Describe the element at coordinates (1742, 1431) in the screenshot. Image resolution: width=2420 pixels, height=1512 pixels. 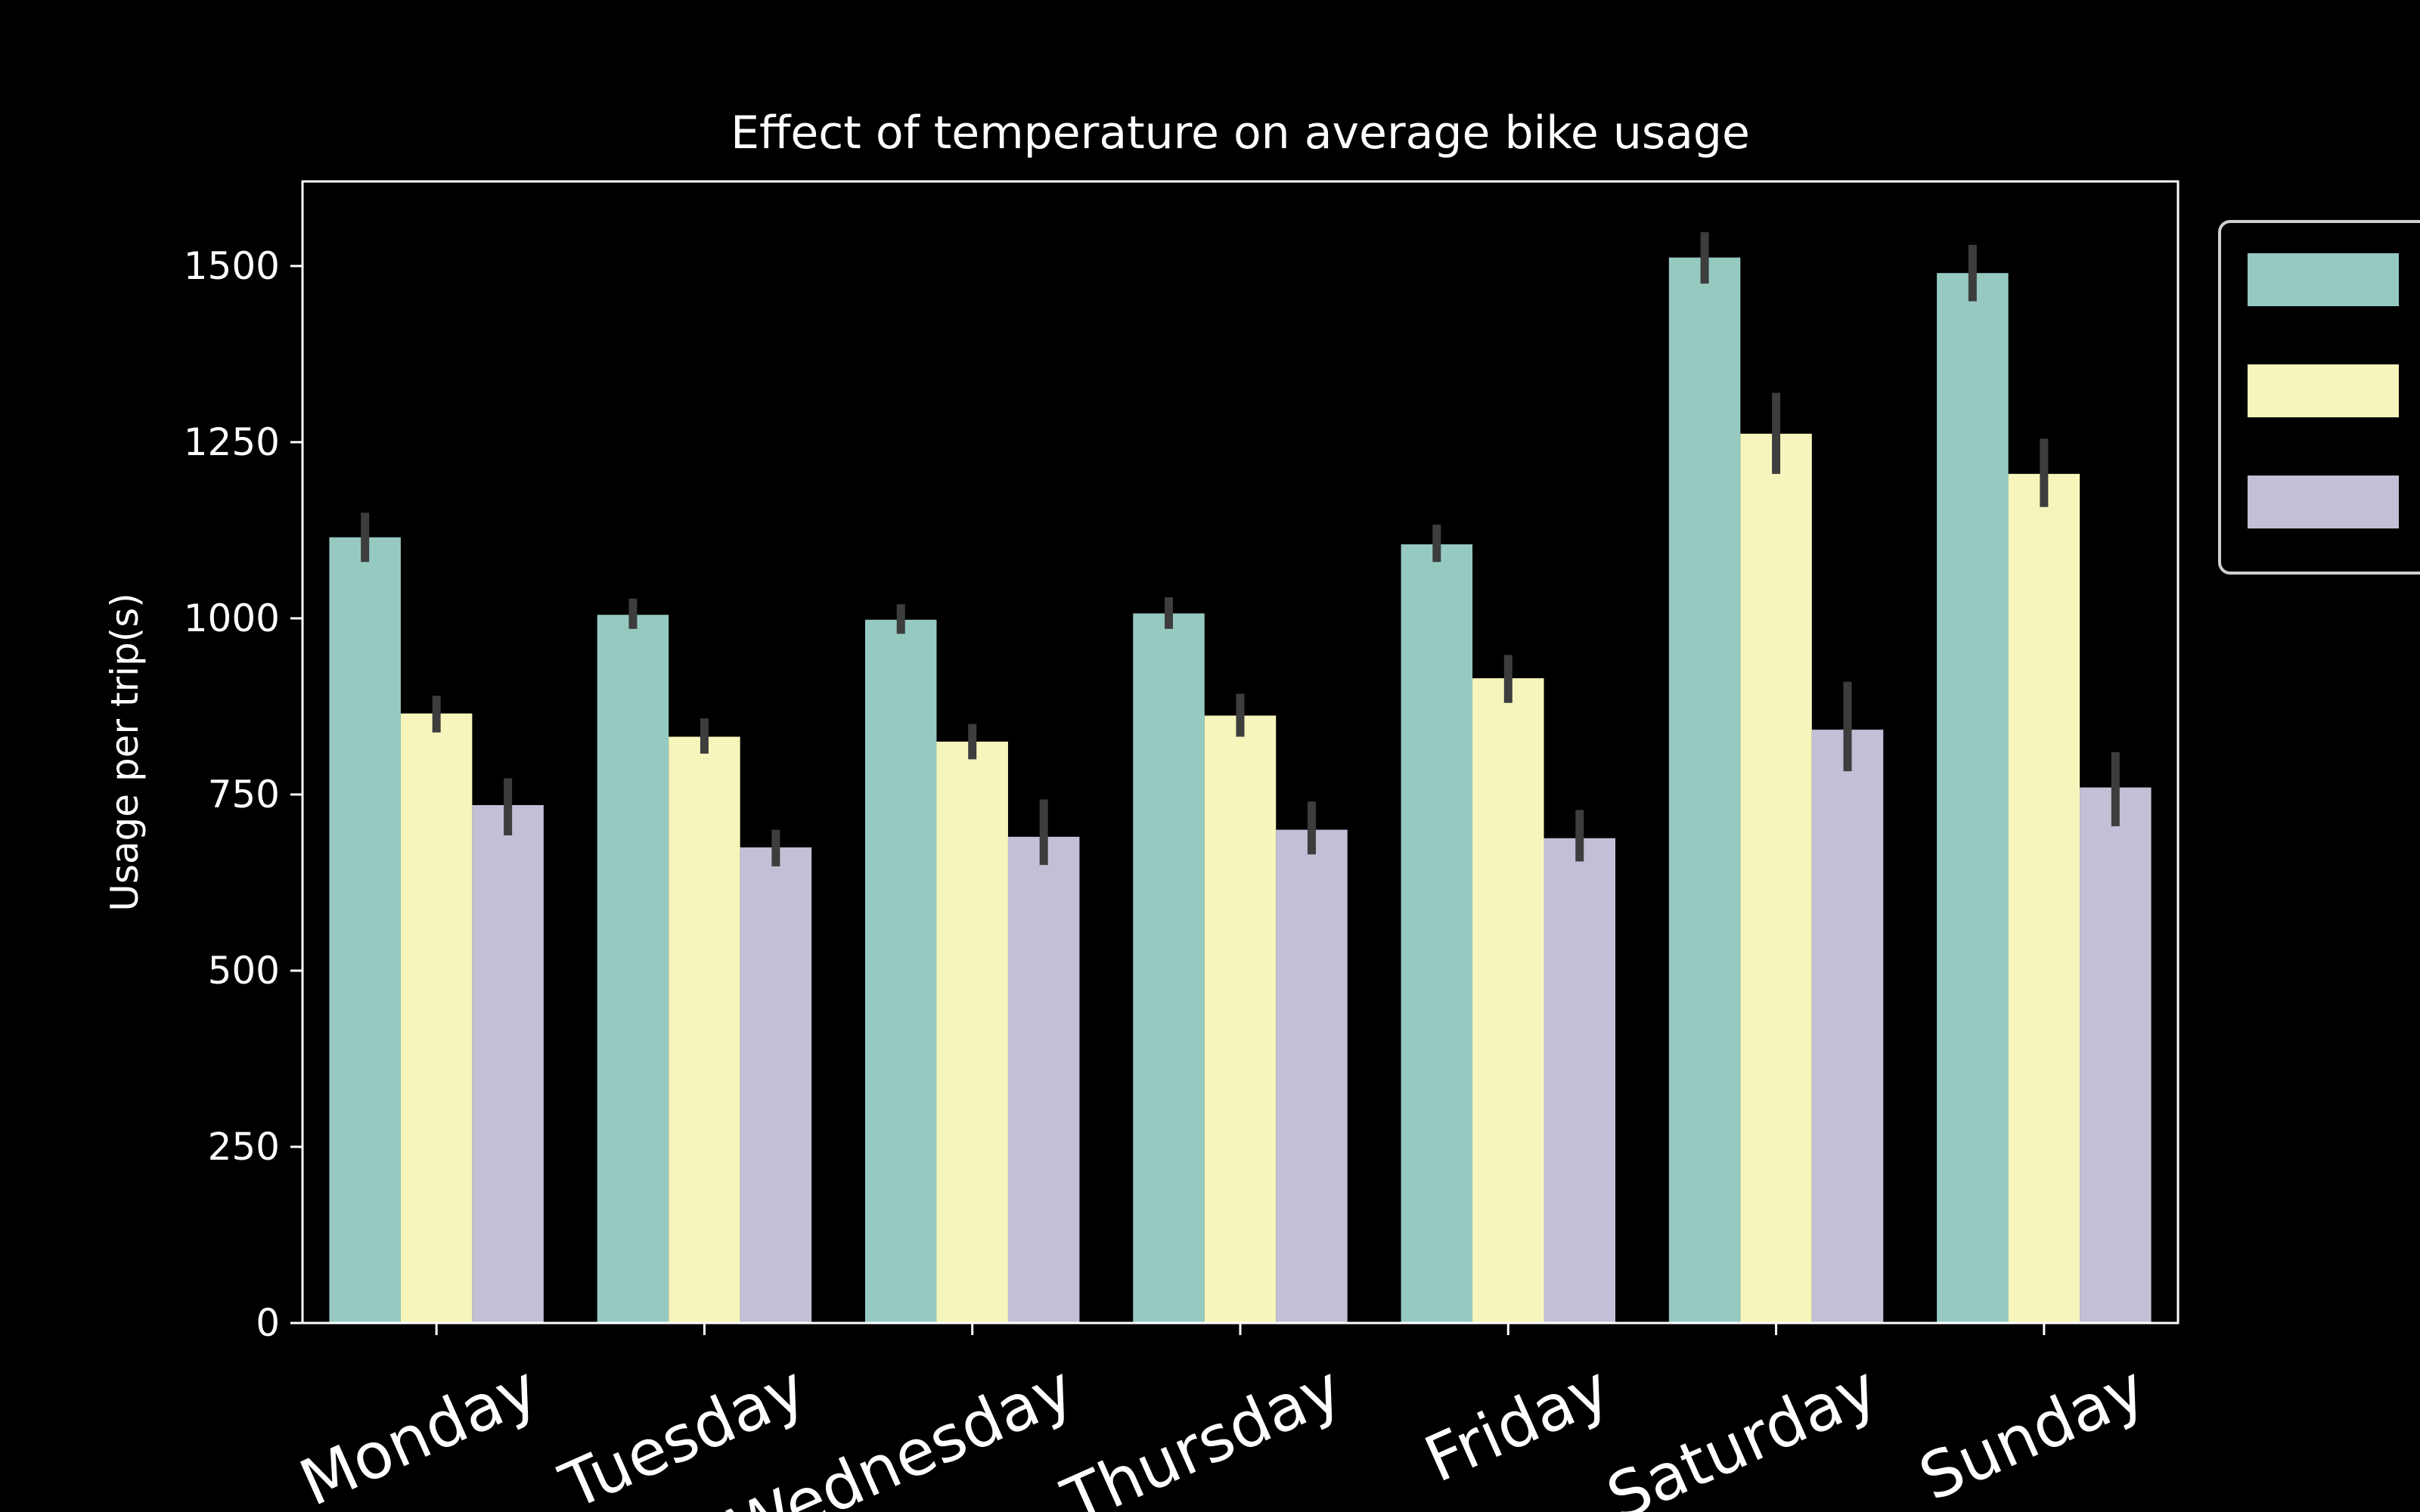
I see `x-tick-label: Saturday` at that location.